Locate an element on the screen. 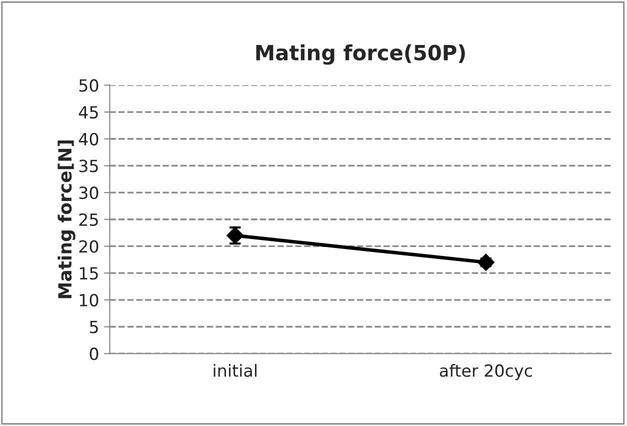 The height and width of the screenshot is (426, 627). y-tick-label: 40 is located at coordinates (88, 139).